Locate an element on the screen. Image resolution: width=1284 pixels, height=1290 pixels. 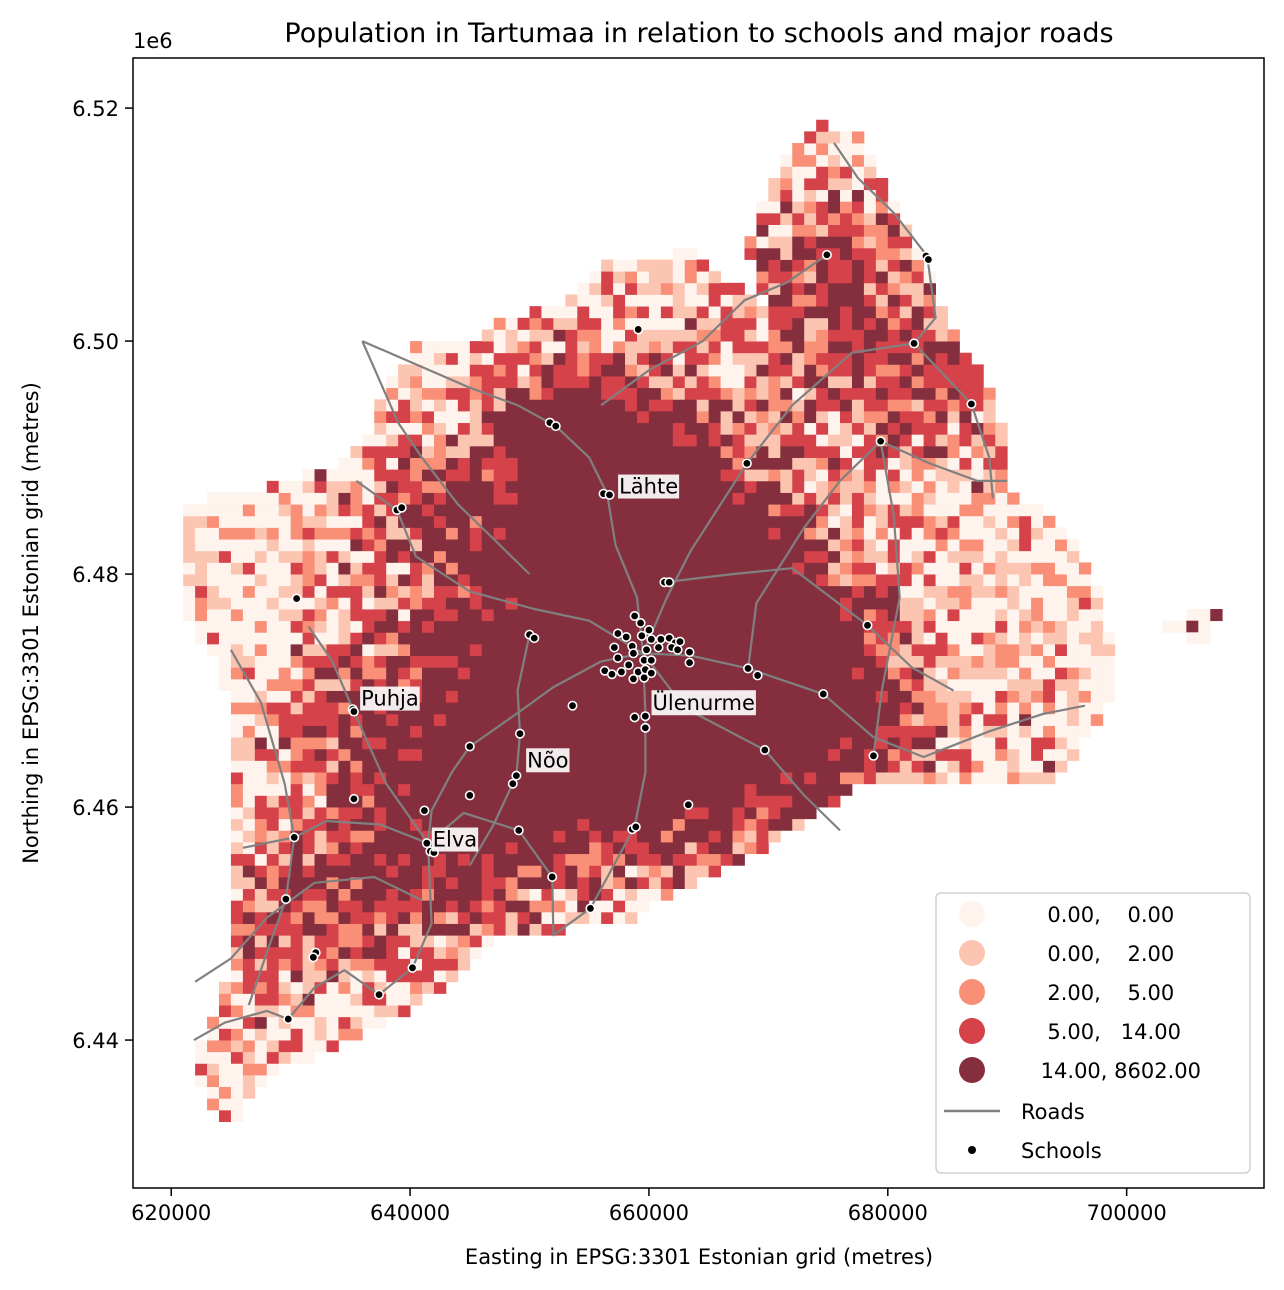
place-label-background is located at coordinates (455, 839).